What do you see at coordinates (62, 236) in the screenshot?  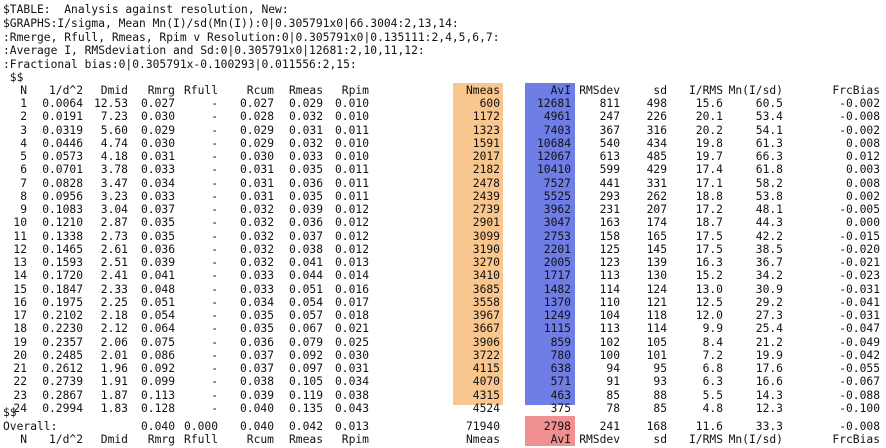 I see `row-11-inv-d2: 0.1338` at bounding box center [62, 236].